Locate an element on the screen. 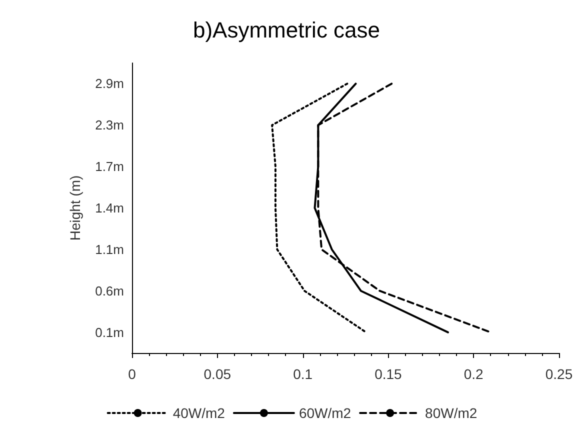 The height and width of the screenshot is (441, 584). y-axis-title: Height (m) is located at coordinates (75, 208).